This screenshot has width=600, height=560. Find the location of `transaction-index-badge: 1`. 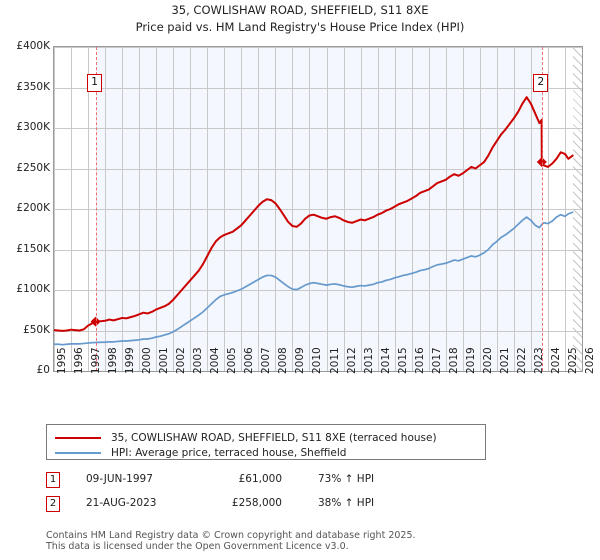

transaction-index-badge: 1 is located at coordinates (53, 480).